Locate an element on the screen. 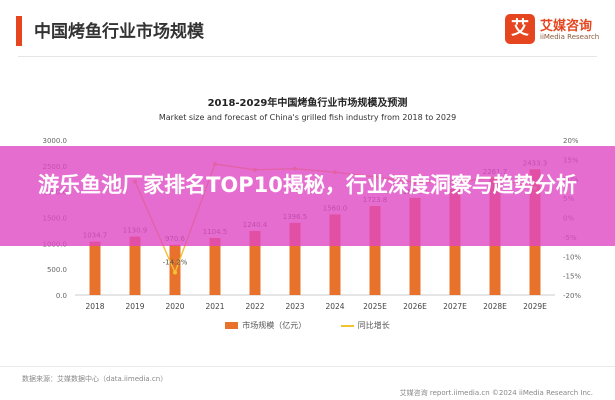  legend-item-bar: 市场规模（亿元） is located at coordinates (265, 325).